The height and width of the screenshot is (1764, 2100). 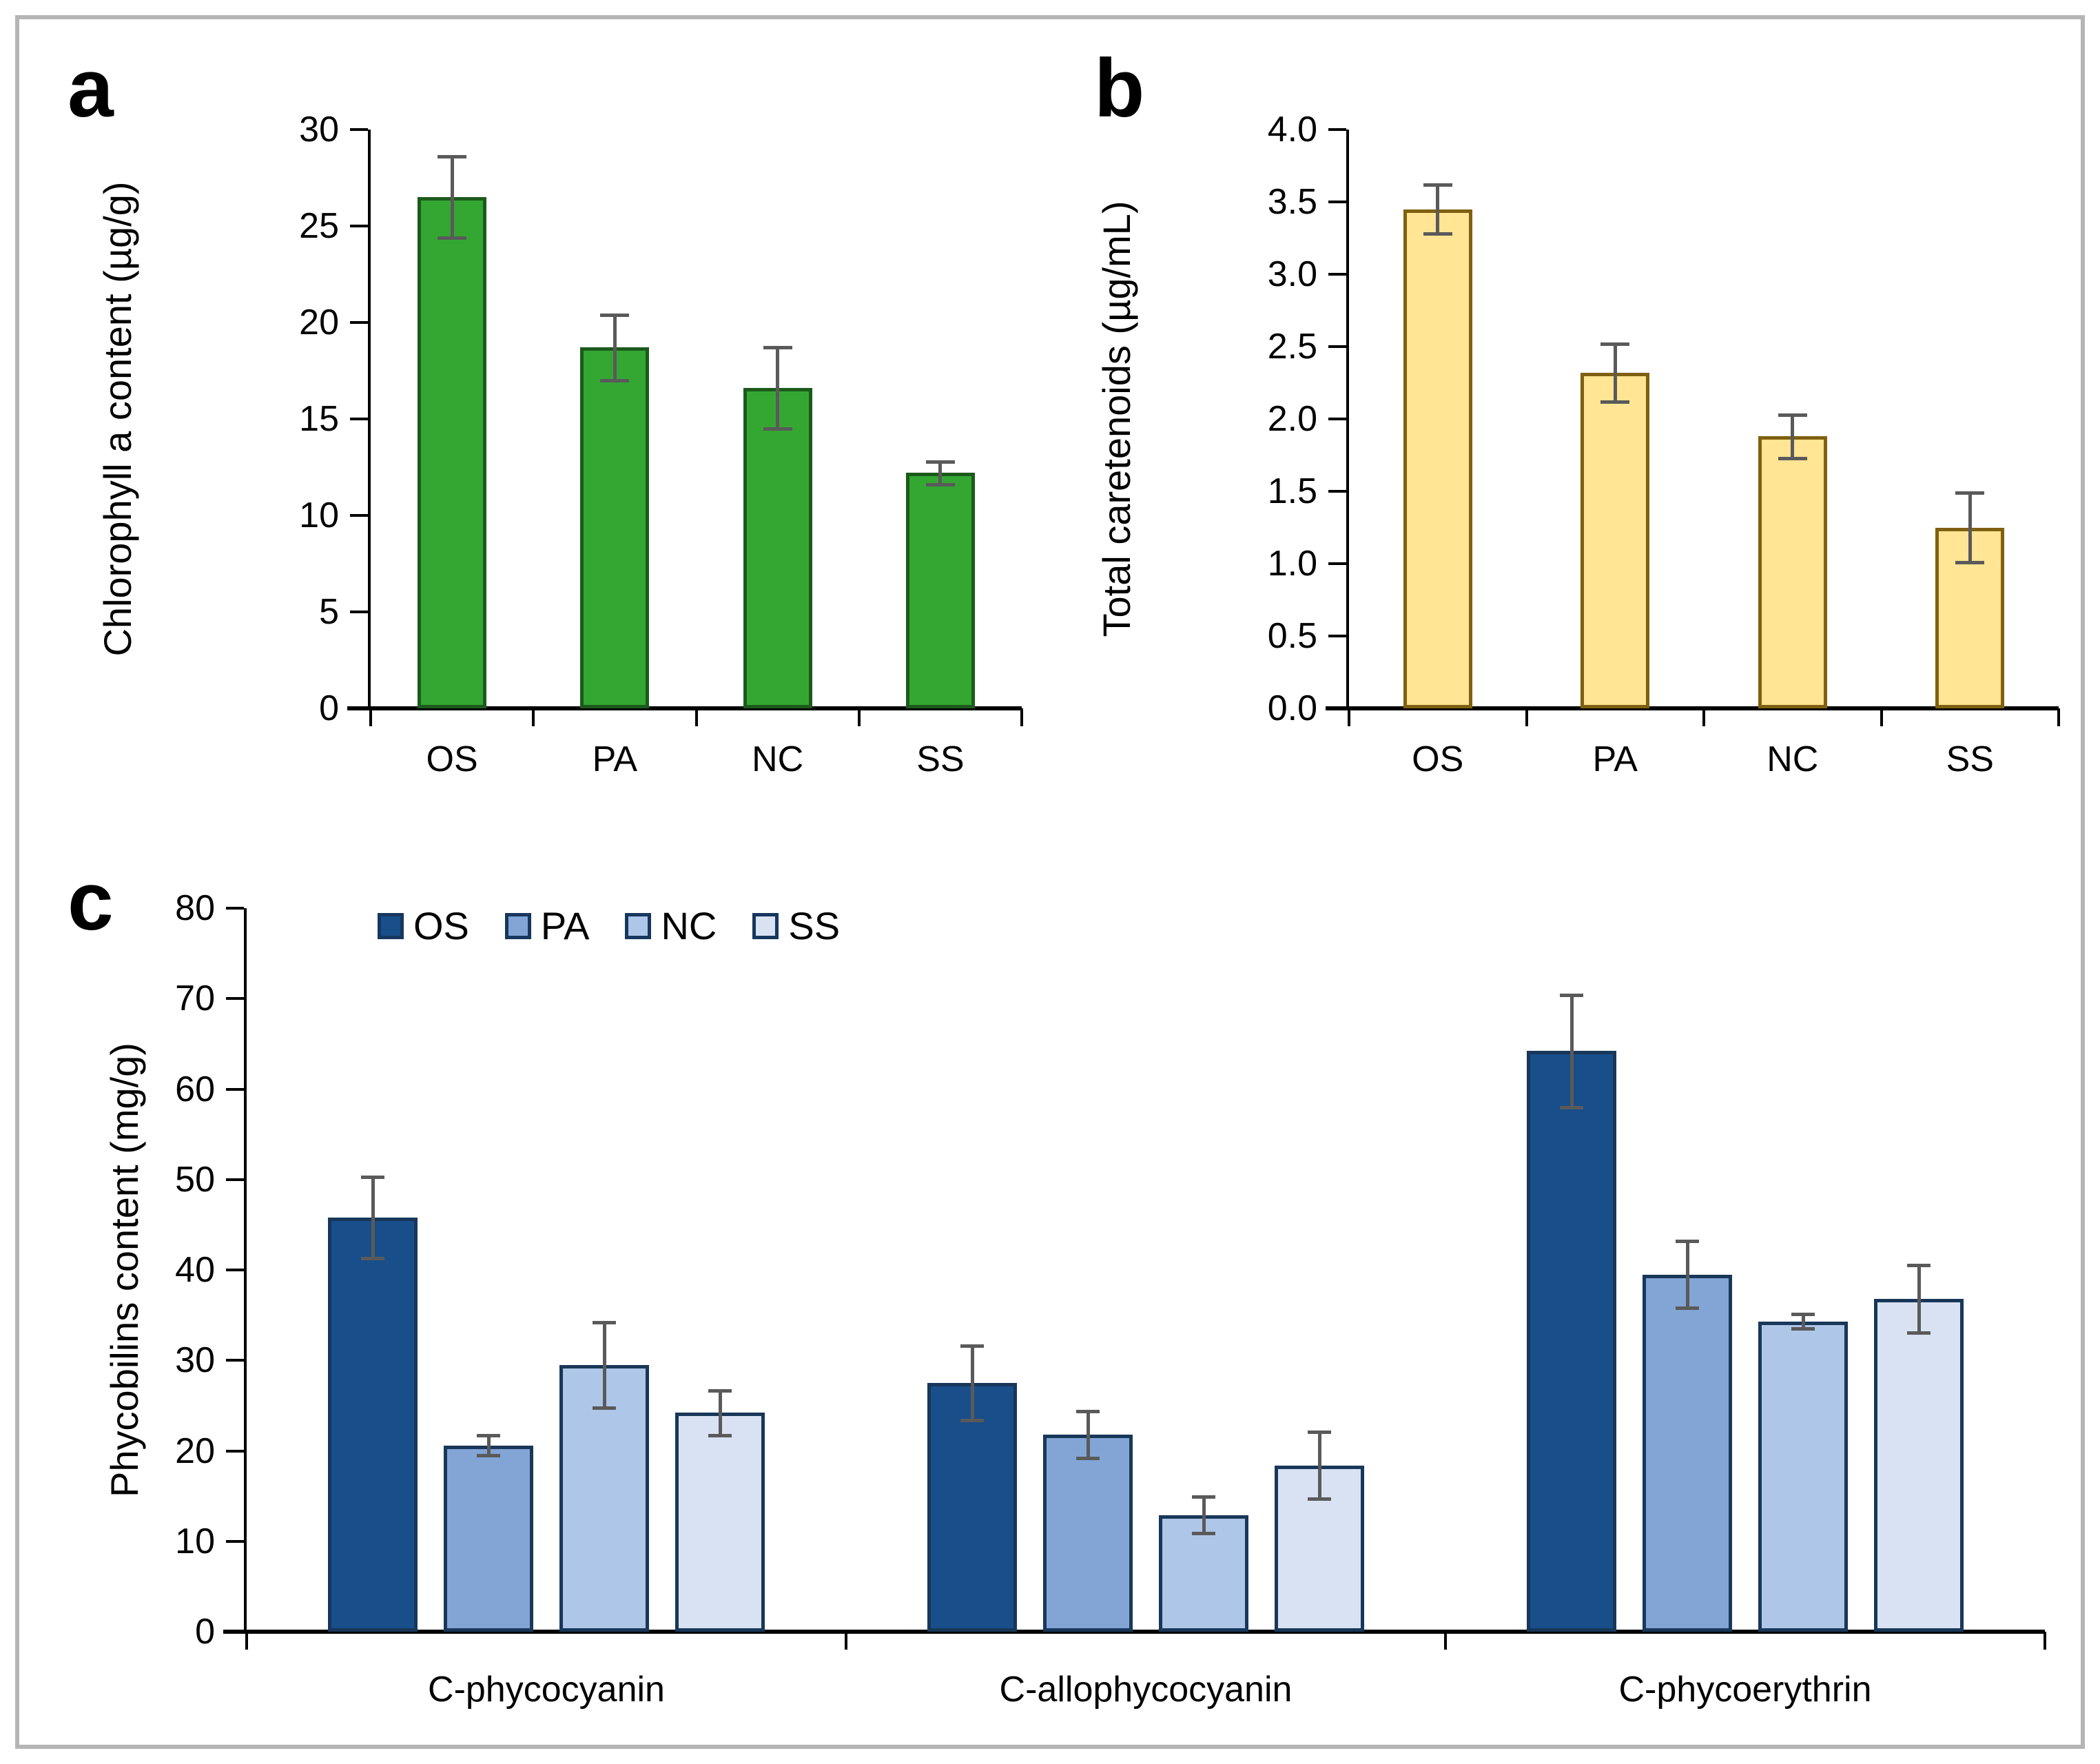 I want to click on y-tick-label: 1.0, so click(x=1292, y=564).